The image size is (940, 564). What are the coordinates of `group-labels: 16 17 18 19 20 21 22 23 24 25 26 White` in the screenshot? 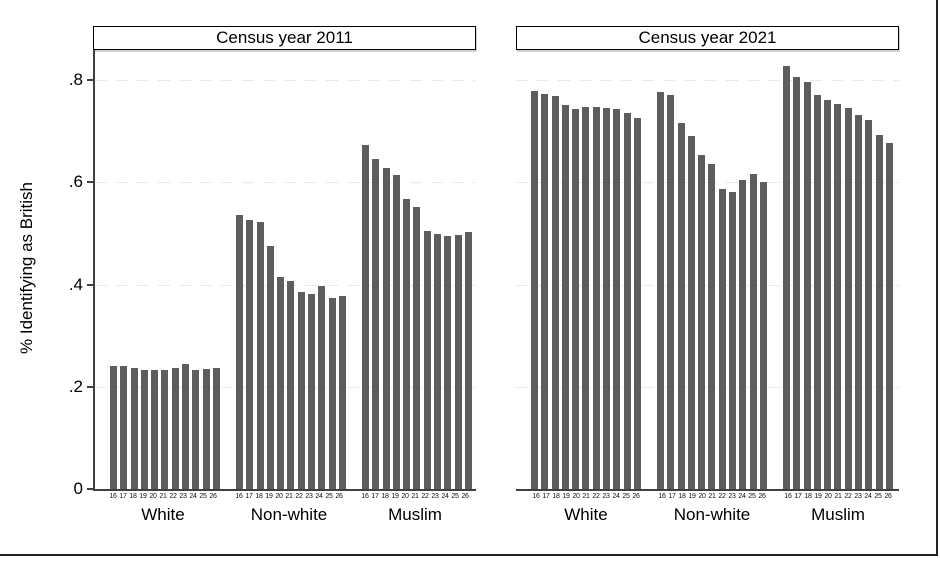 It's located at (586, 509).